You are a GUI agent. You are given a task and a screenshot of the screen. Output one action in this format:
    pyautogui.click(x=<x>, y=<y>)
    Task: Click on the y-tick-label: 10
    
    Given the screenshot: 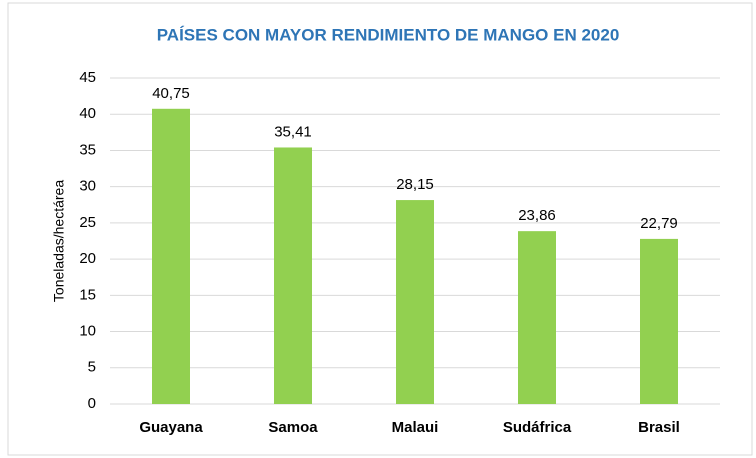 What is the action you would take?
    pyautogui.click(x=87, y=331)
    